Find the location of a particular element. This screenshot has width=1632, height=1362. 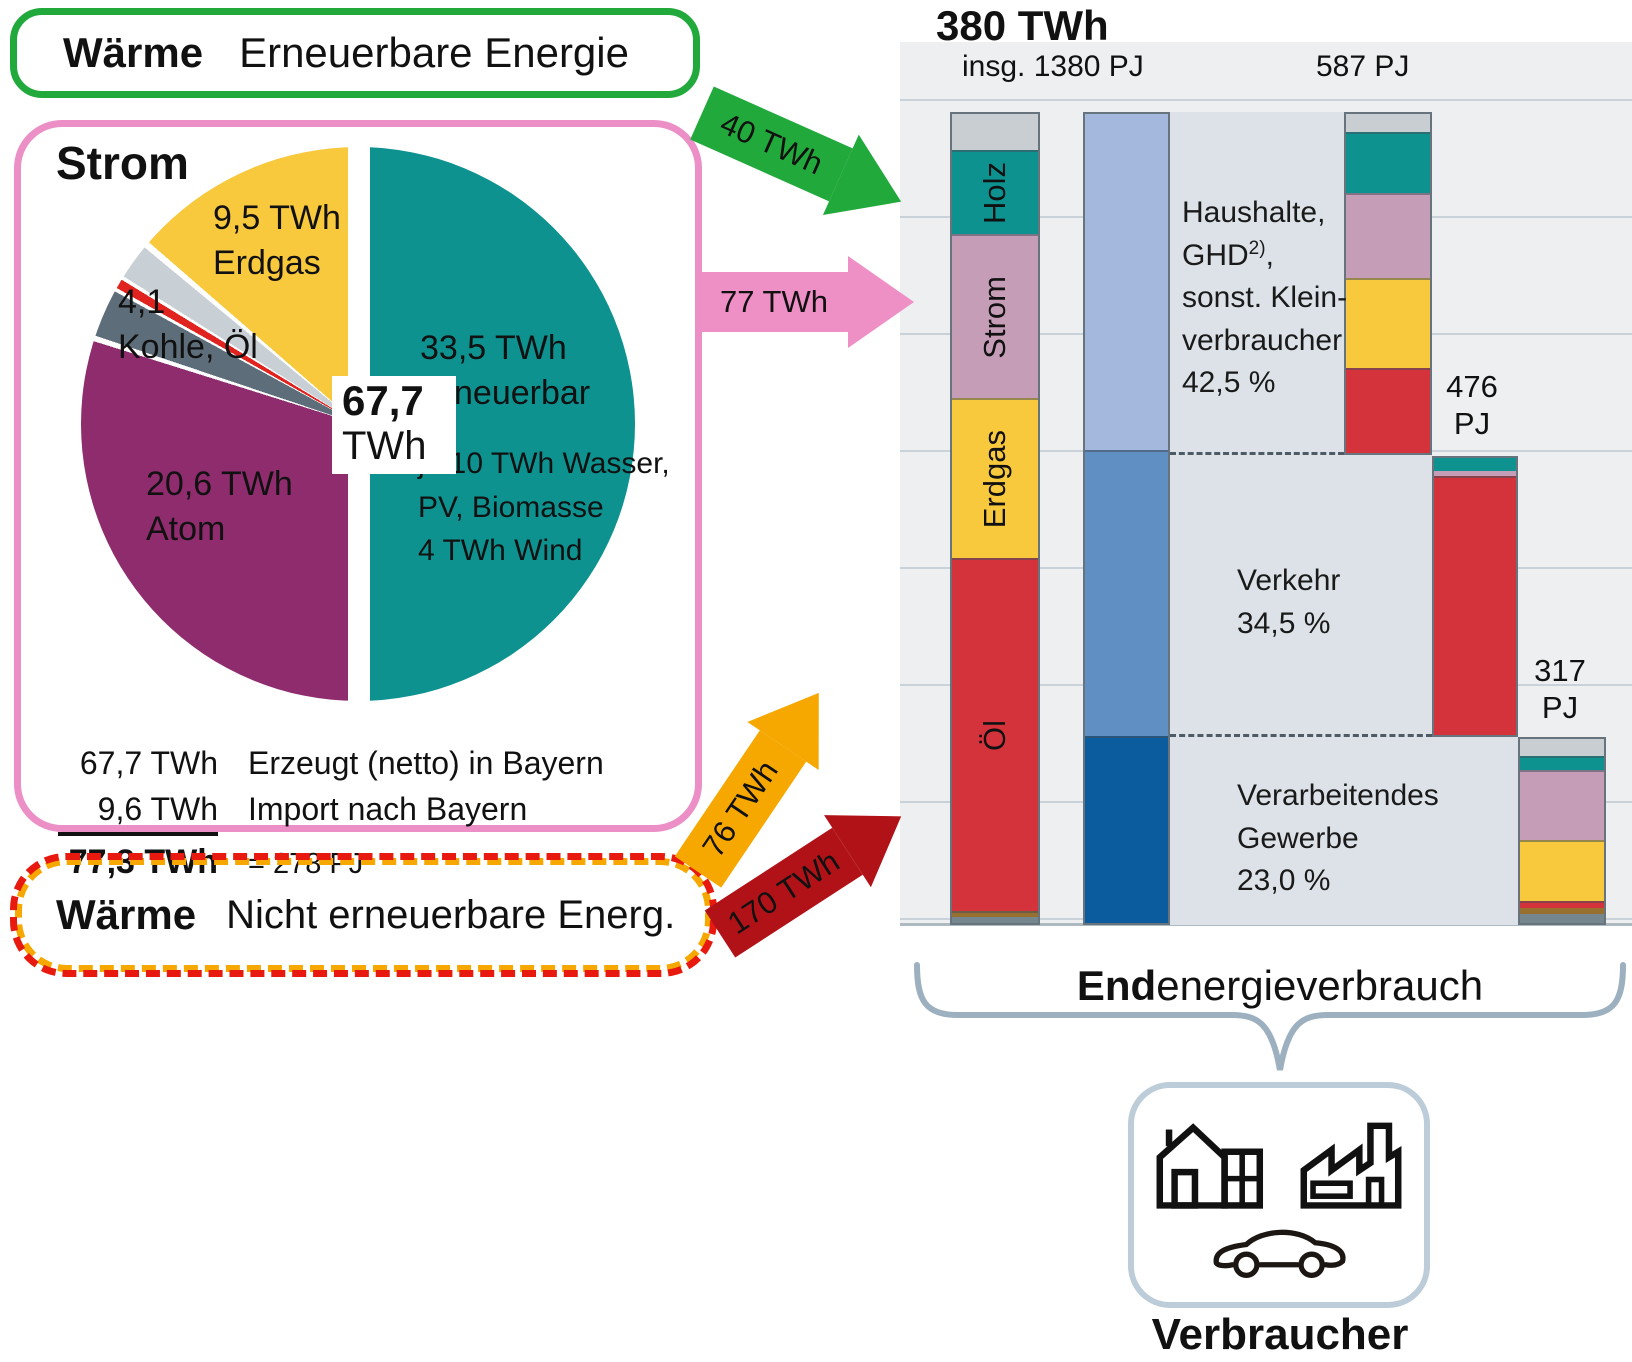

industry-share: 23,0 % is located at coordinates (1284, 881).